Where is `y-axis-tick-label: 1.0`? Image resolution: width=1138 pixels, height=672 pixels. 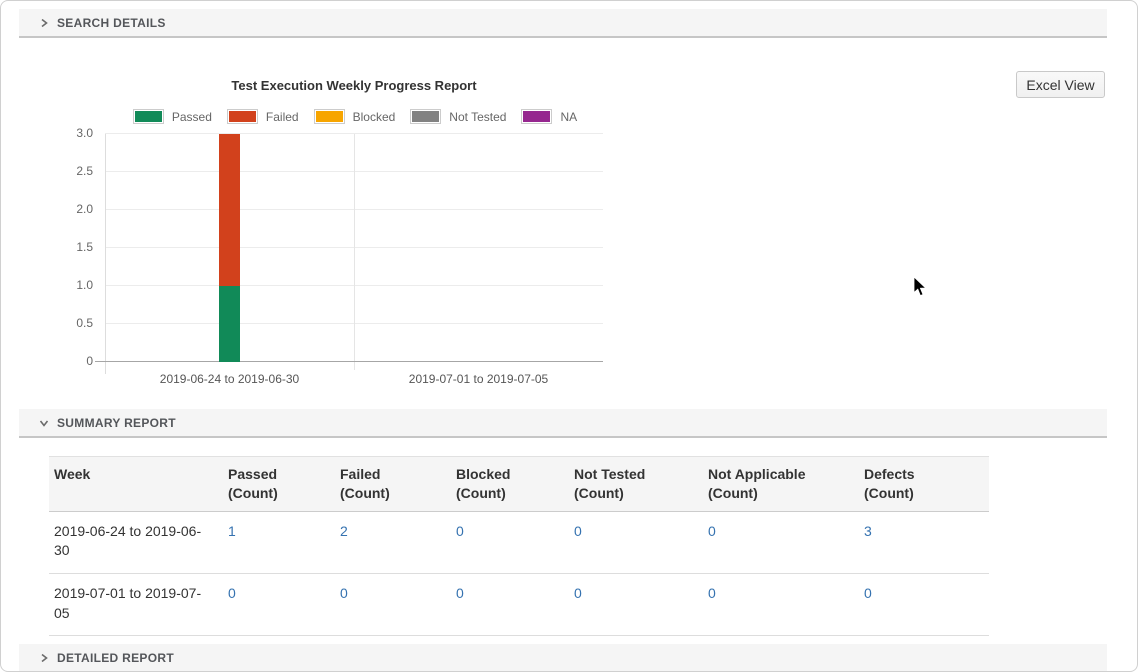
y-axis-tick-label: 1.0 is located at coordinates (84, 285).